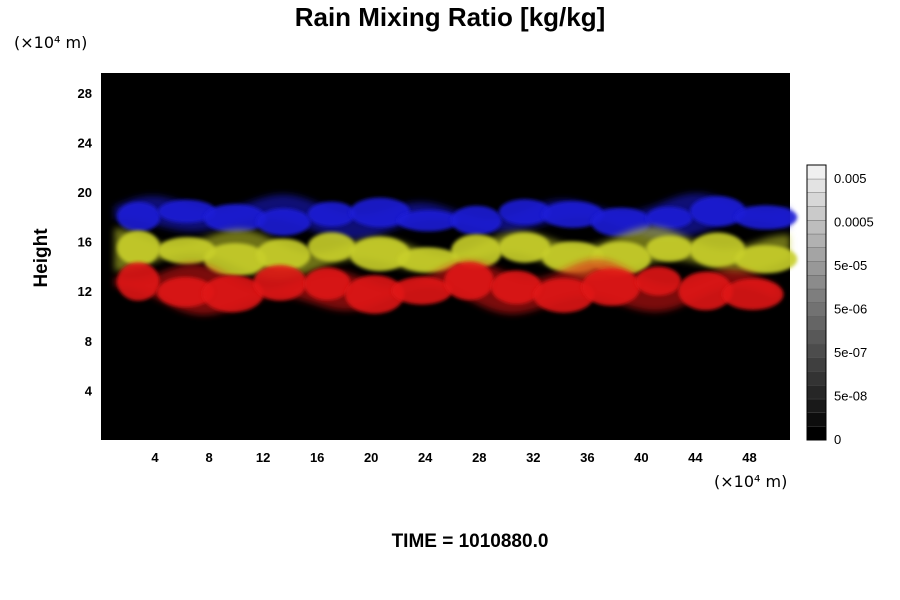 This screenshot has width=900, height=600. What do you see at coordinates (85, 142) in the screenshot?
I see `y-tick-label: 24` at bounding box center [85, 142].